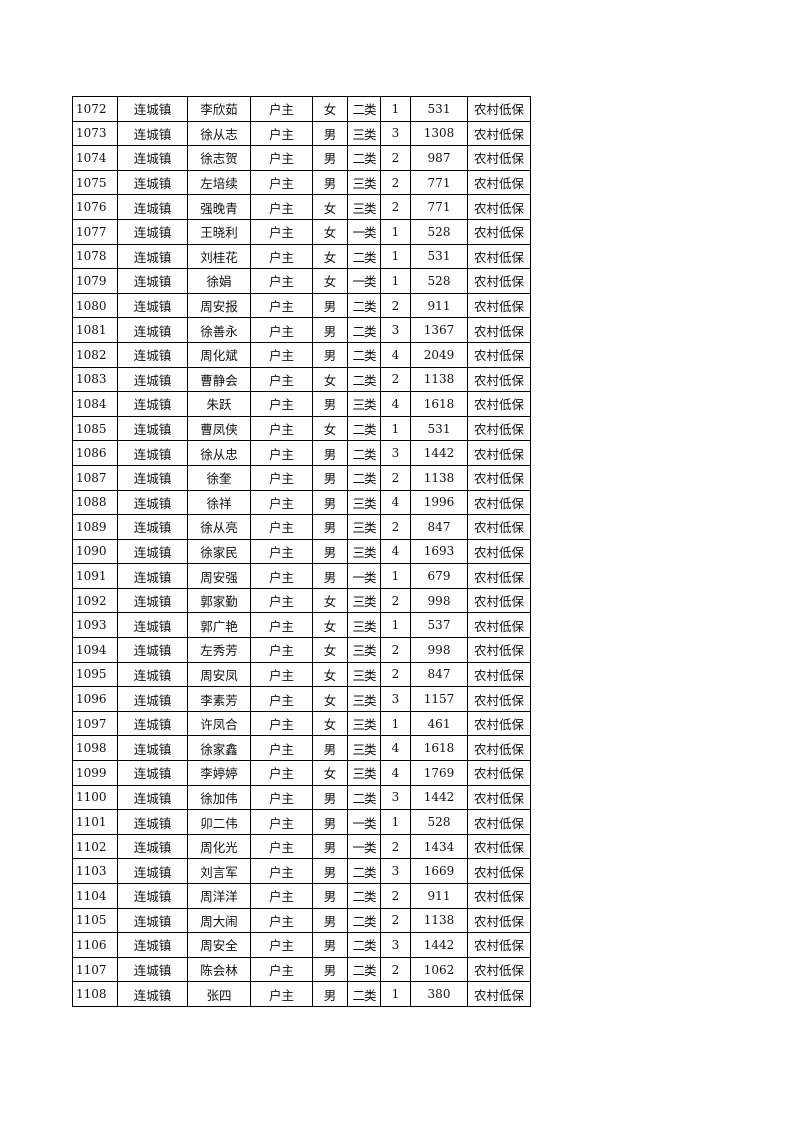  What do you see at coordinates (439, 896) in the screenshot?
I see `cell-amount: 911` at bounding box center [439, 896].